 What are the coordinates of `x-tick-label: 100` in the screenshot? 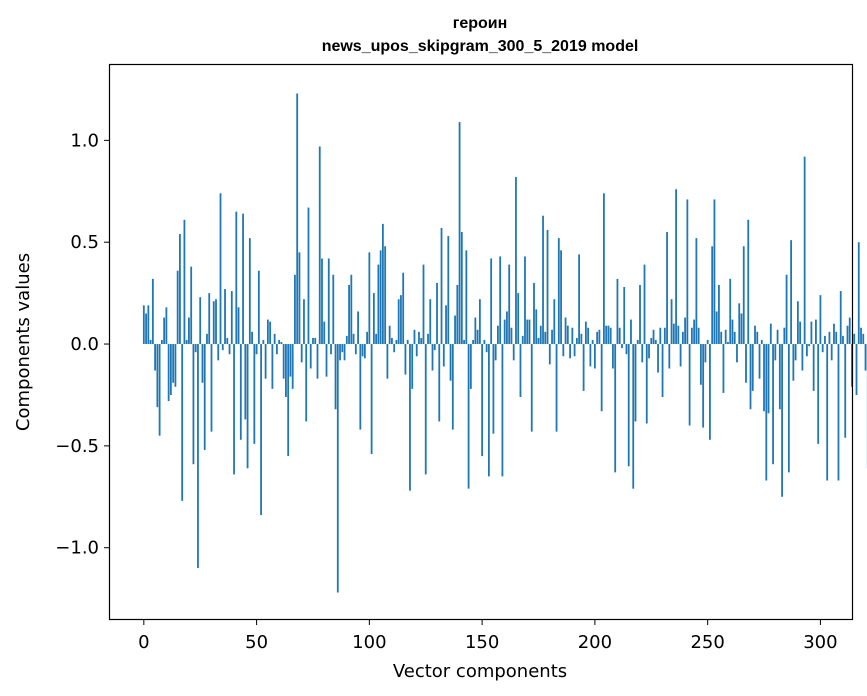 It's located at (369, 642).